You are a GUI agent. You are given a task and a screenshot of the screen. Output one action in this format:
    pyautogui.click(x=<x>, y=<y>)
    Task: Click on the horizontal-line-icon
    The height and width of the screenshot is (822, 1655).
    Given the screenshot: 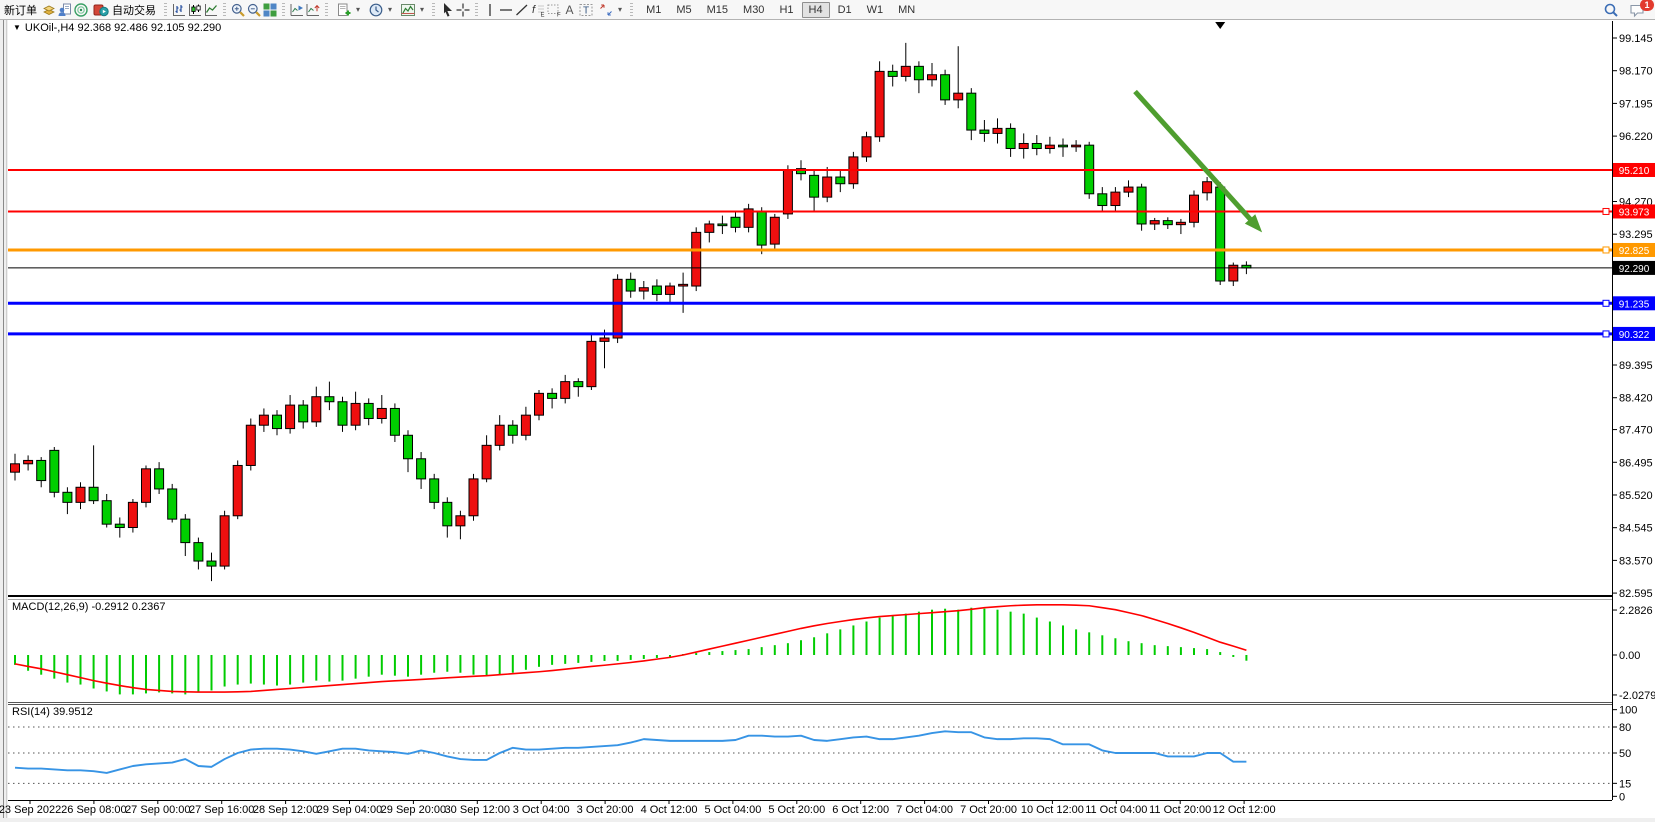 What is the action you would take?
    pyautogui.click(x=506, y=10)
    